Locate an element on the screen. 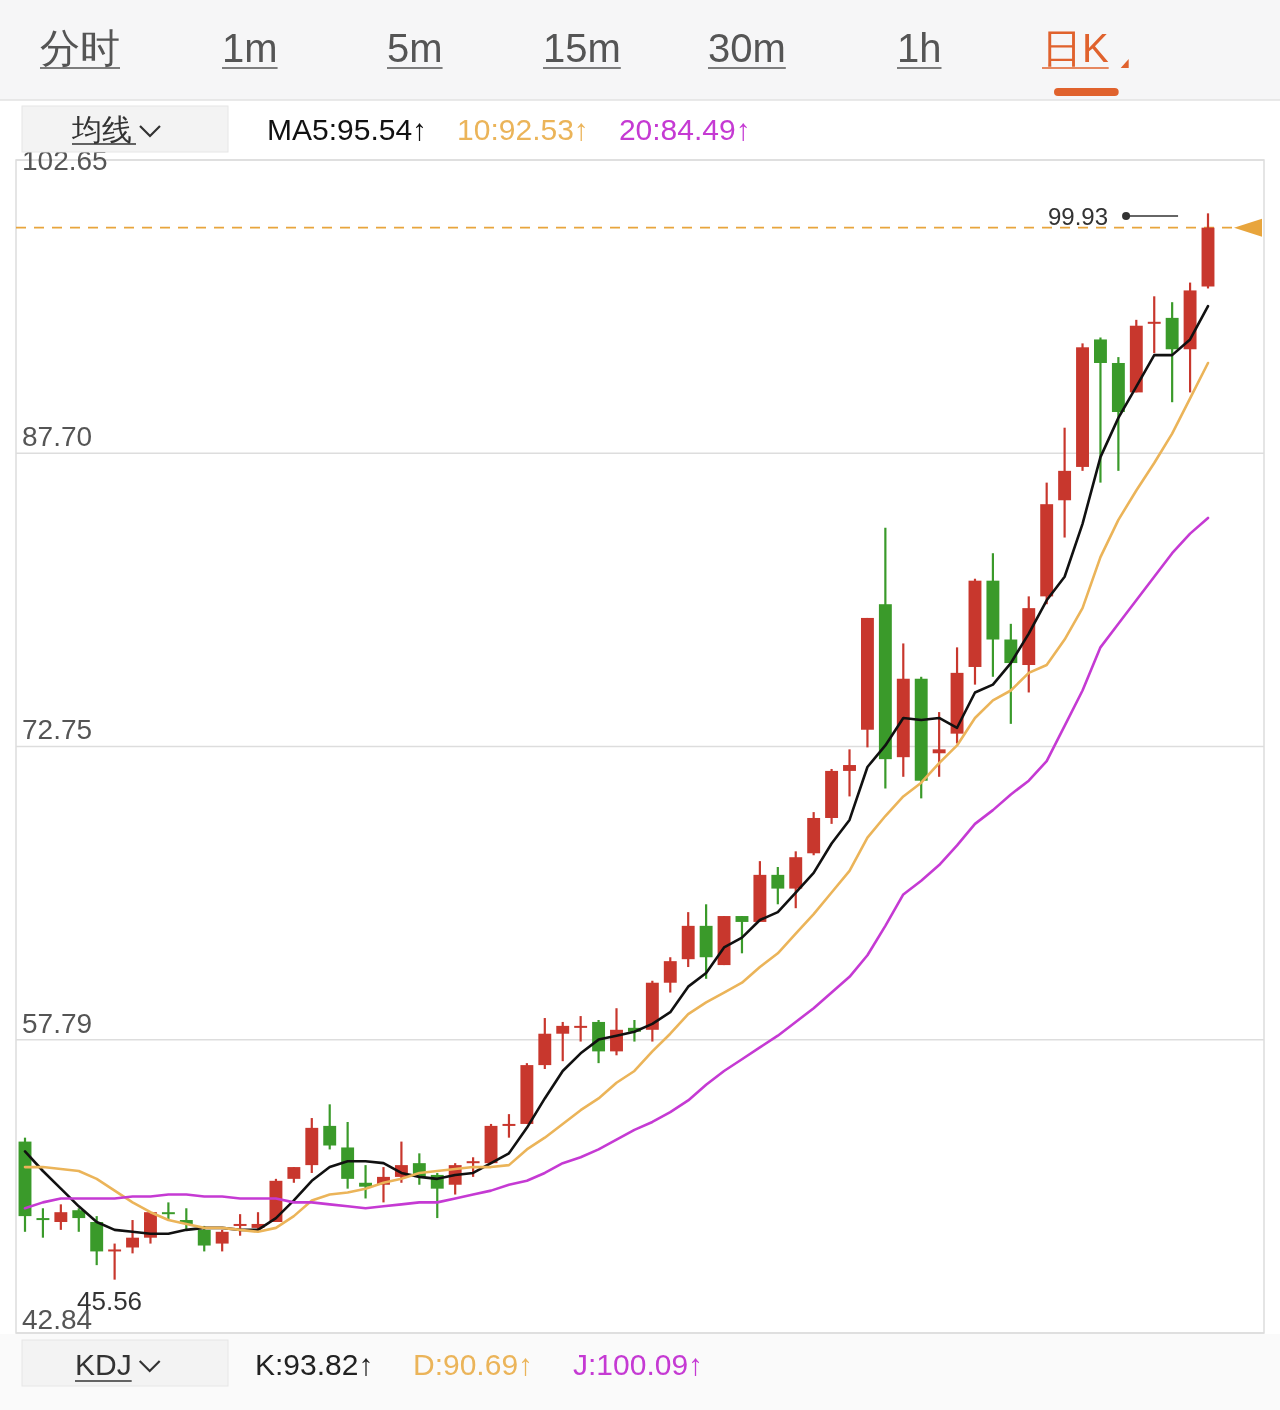  y-tick-label: 72.75 is located at coordinates (57, 730).